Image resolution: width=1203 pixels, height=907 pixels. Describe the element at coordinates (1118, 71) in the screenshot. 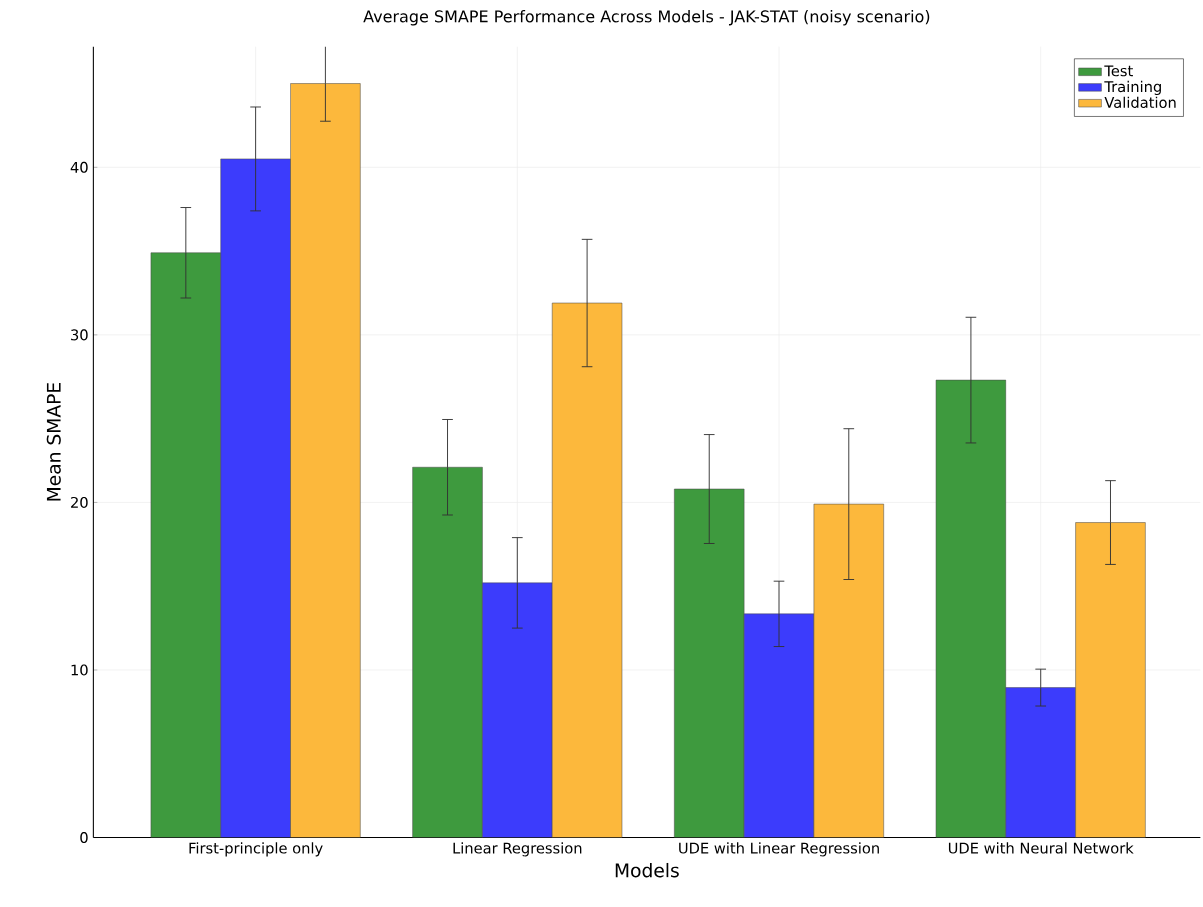

I see `legend-label: Test` at that location.